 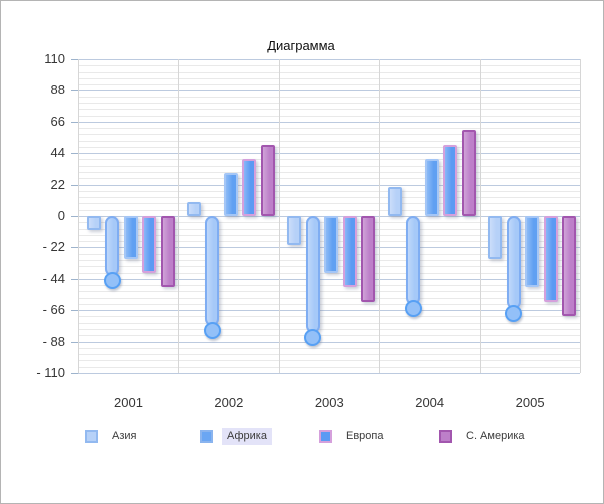 I want to click on y-axis-label: 110, so click(x=54, y=58).